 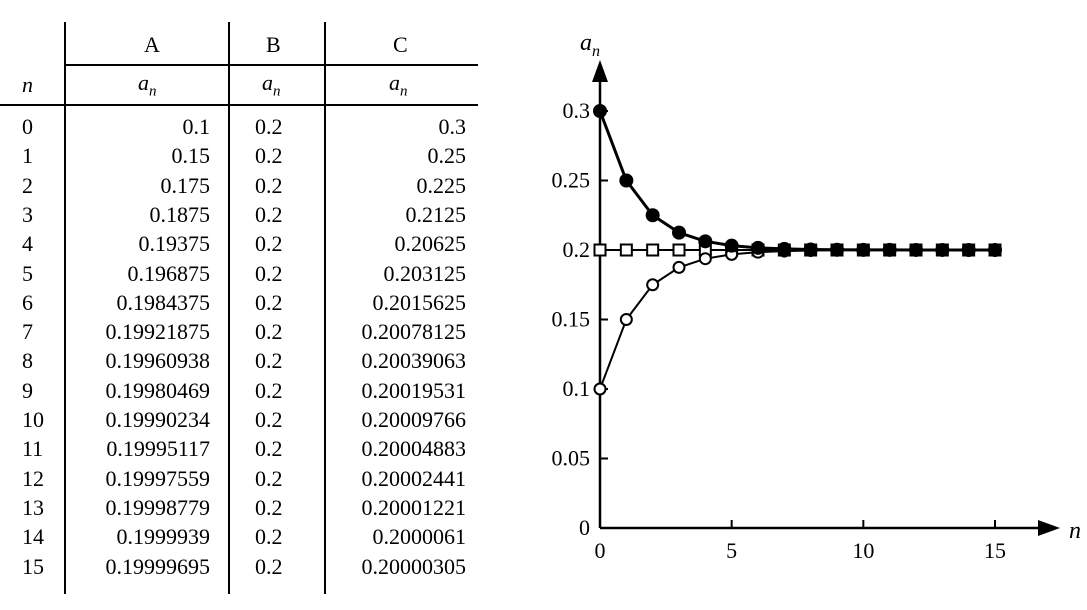 What do you see at coordinates (414, 449) in the screenshot?
I see `table-cell-c: 0.20004883` at bounding box center [414, 449].